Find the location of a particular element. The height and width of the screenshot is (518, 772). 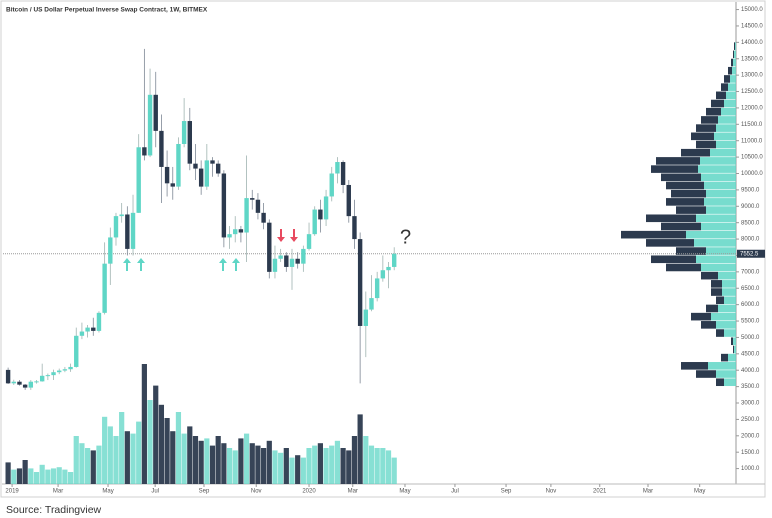

down-arrow is located at coordinates (281, 235).